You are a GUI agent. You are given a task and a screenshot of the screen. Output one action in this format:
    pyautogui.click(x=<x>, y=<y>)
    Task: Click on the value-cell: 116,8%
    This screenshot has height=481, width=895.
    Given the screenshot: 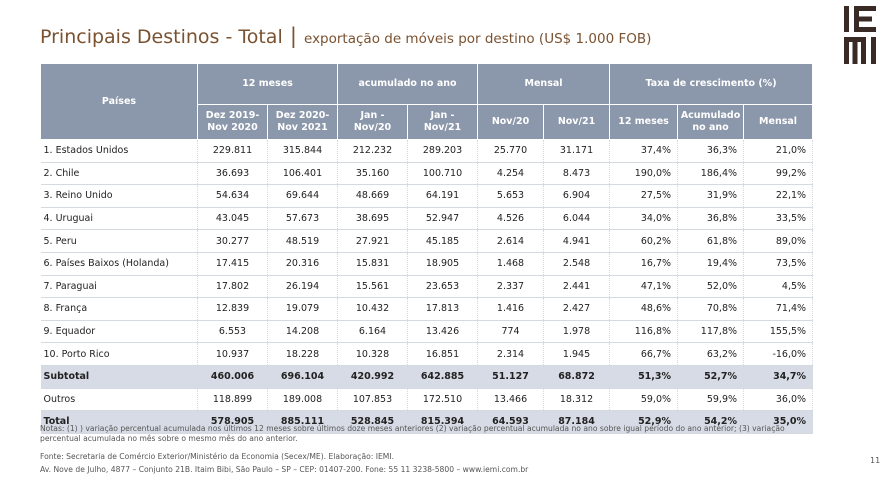 What is the action you would take?
    pyautogui.click(x=644, y=332)
    